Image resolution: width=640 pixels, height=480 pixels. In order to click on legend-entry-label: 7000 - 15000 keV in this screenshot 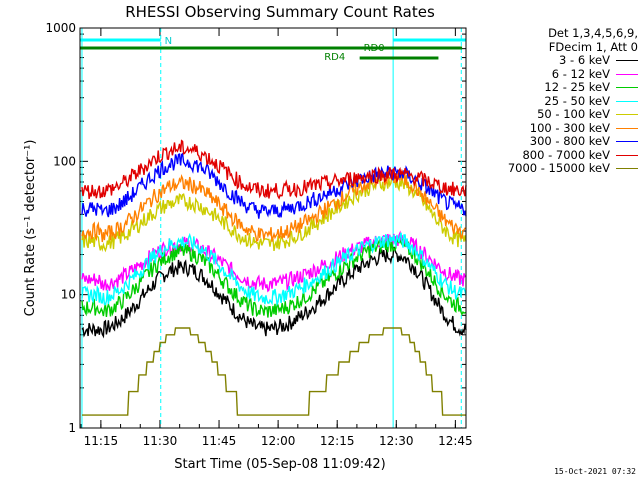, I will do `click(558, 168)`.